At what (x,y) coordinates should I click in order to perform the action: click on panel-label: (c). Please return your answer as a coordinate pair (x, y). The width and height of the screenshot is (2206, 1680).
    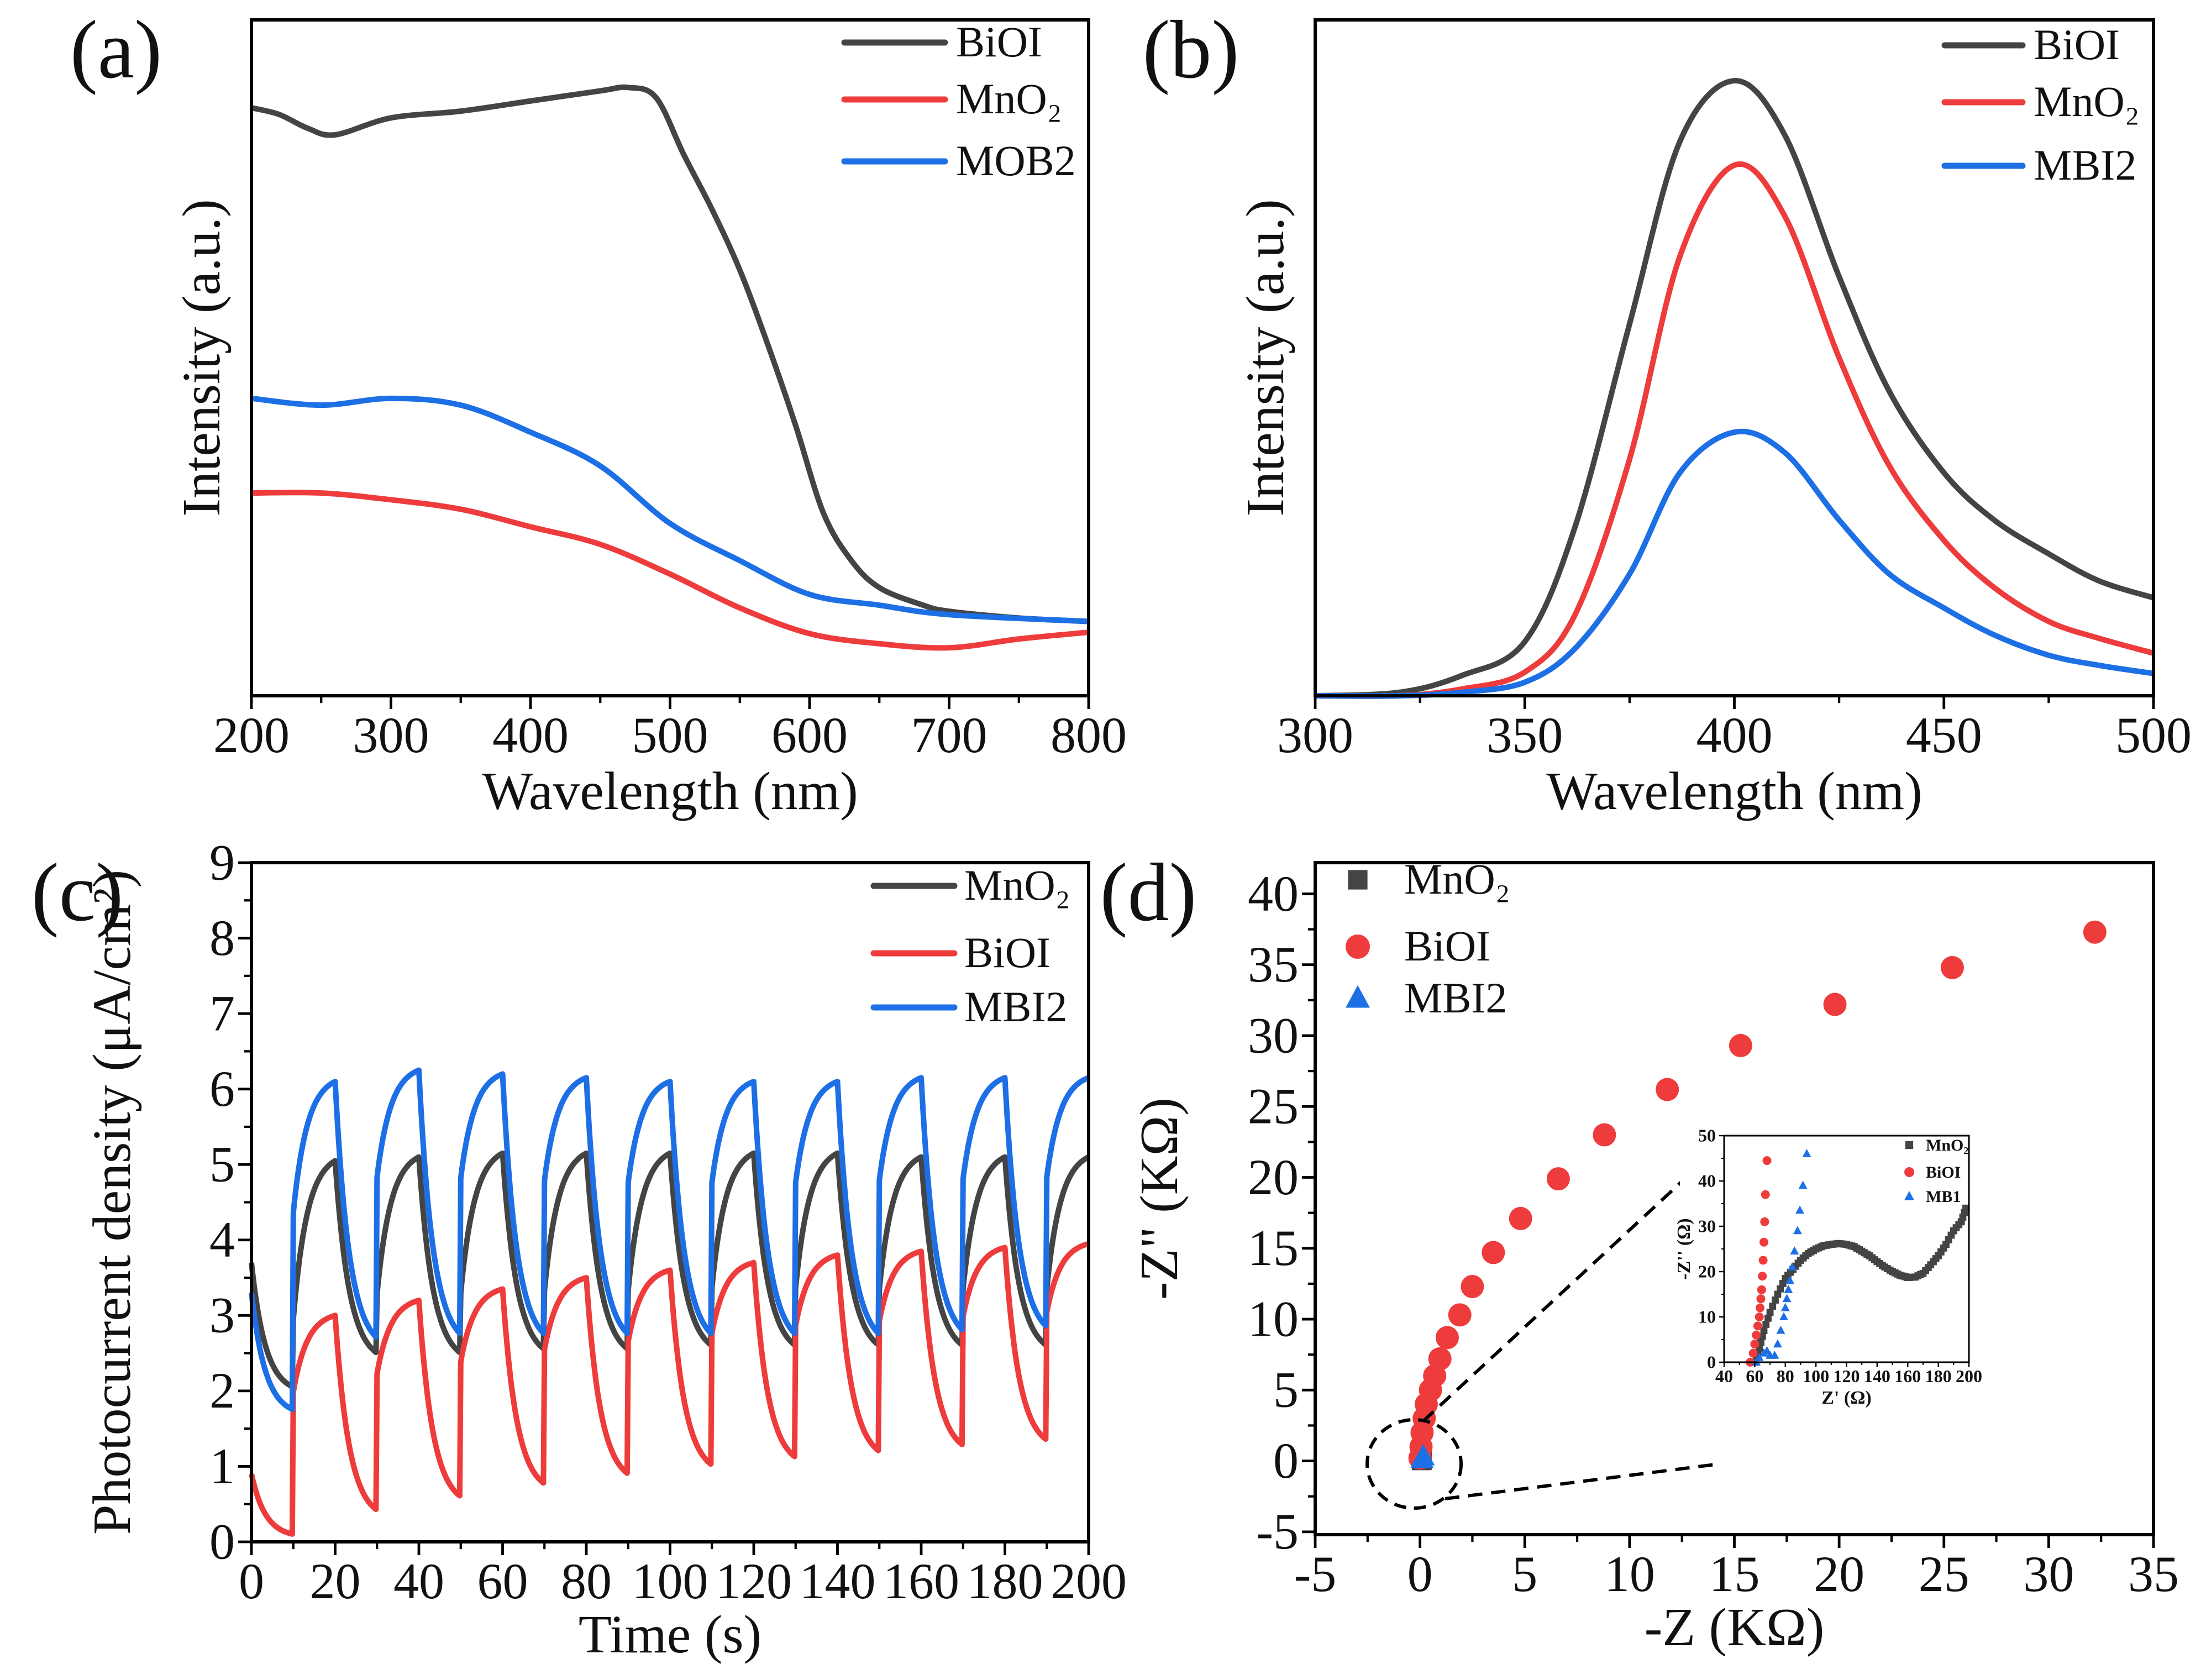
    Looking at the image, I should click on (77, 893).